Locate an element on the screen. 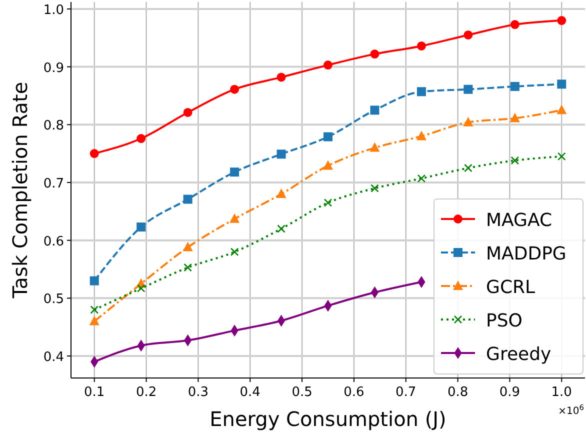 This screenshot has height=436, width=586. y-axis-title: Task Completion Rate is located at coordinates (20, 191).